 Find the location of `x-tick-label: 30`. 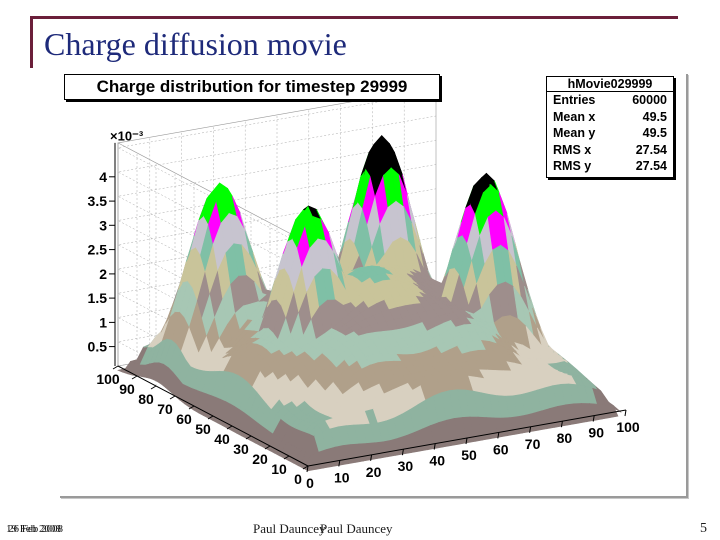

x-tick-label: 30 is located at coordinates (406, 466).